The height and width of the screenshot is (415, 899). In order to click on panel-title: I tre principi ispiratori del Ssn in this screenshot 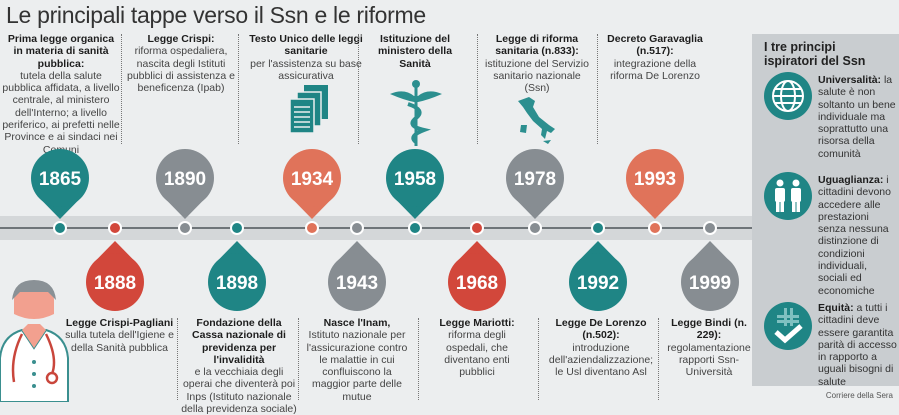, I will do `click(815, 54)`.